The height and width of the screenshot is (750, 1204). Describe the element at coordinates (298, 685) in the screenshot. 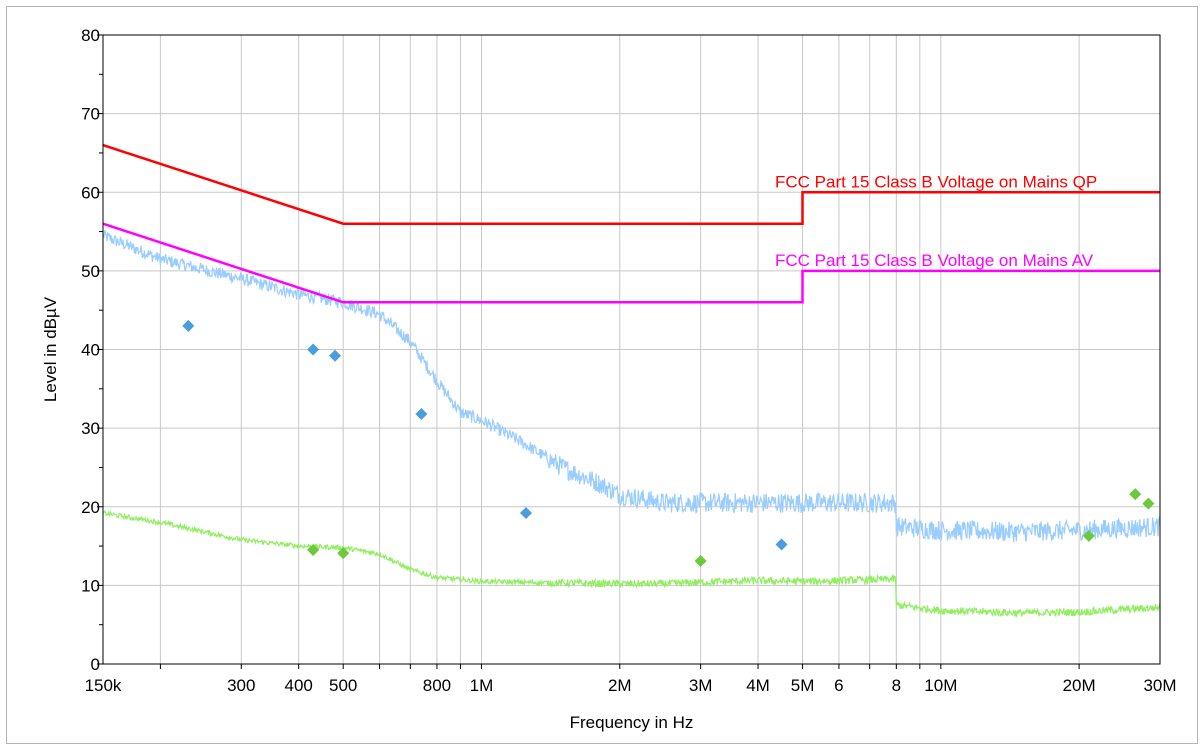

I see `x-tick-label: 400` at that location.